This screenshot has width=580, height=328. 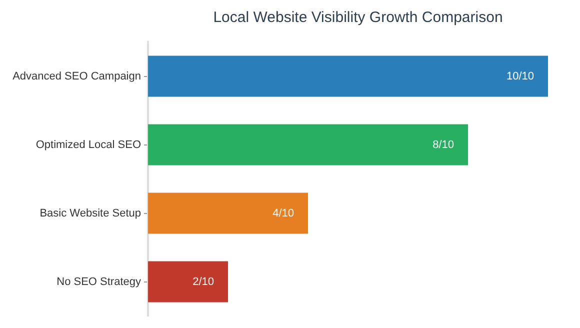 What do you see at coordinates (520, 76) in the screenshot?
I see `data-label: 10/10` at bounding box center [520, 76].